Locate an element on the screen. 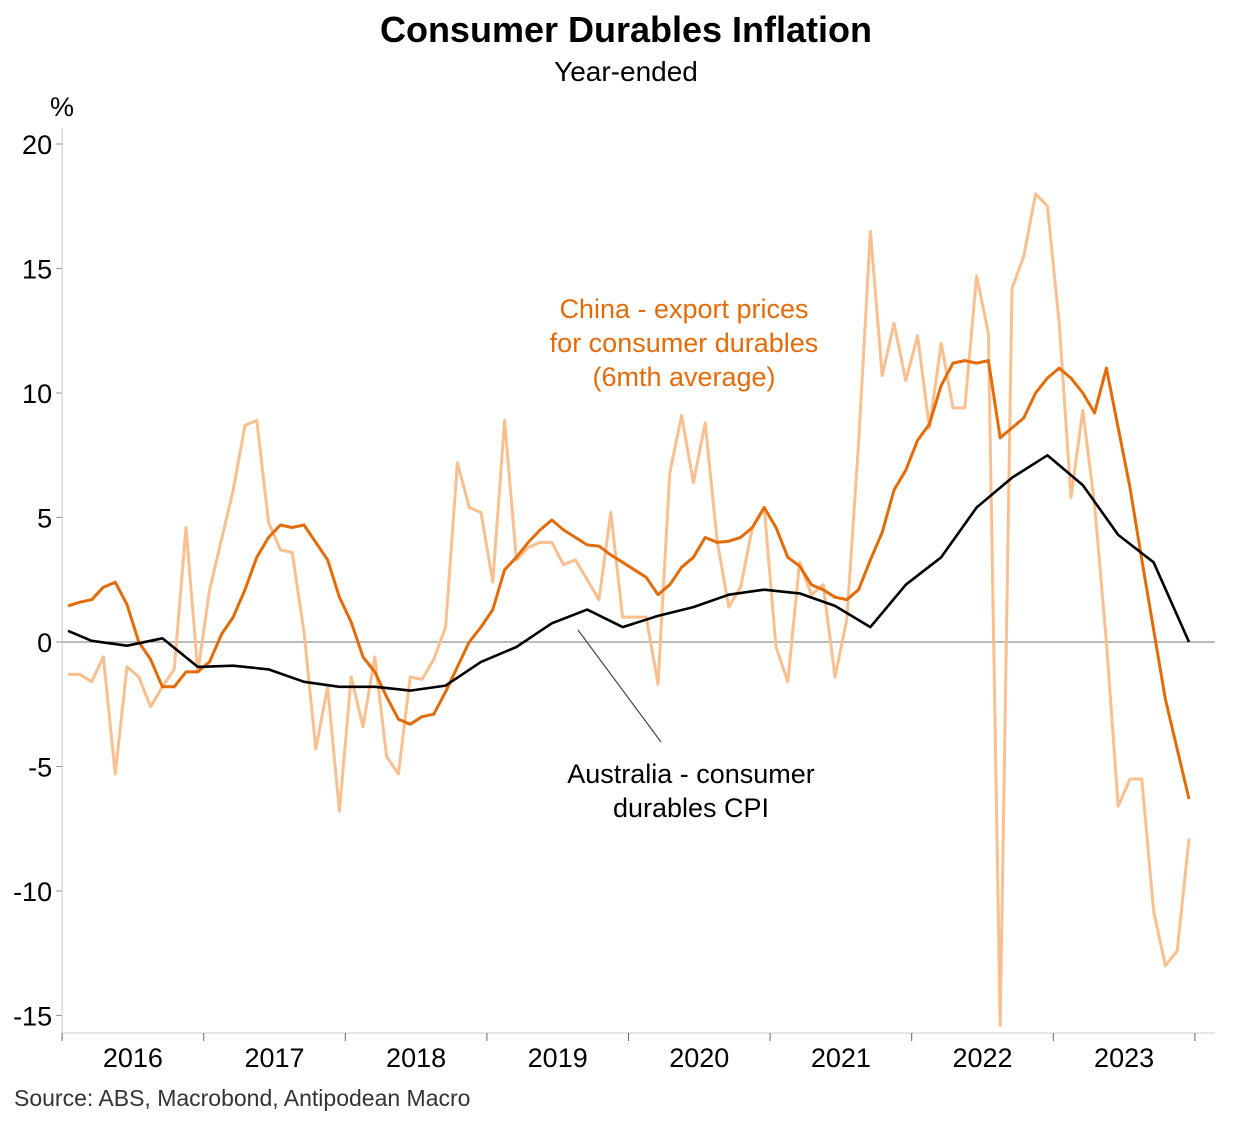 This screenshot has width=1253, height=1122. china-annotation-line: China - export prices is located at coordinates (683, 309).